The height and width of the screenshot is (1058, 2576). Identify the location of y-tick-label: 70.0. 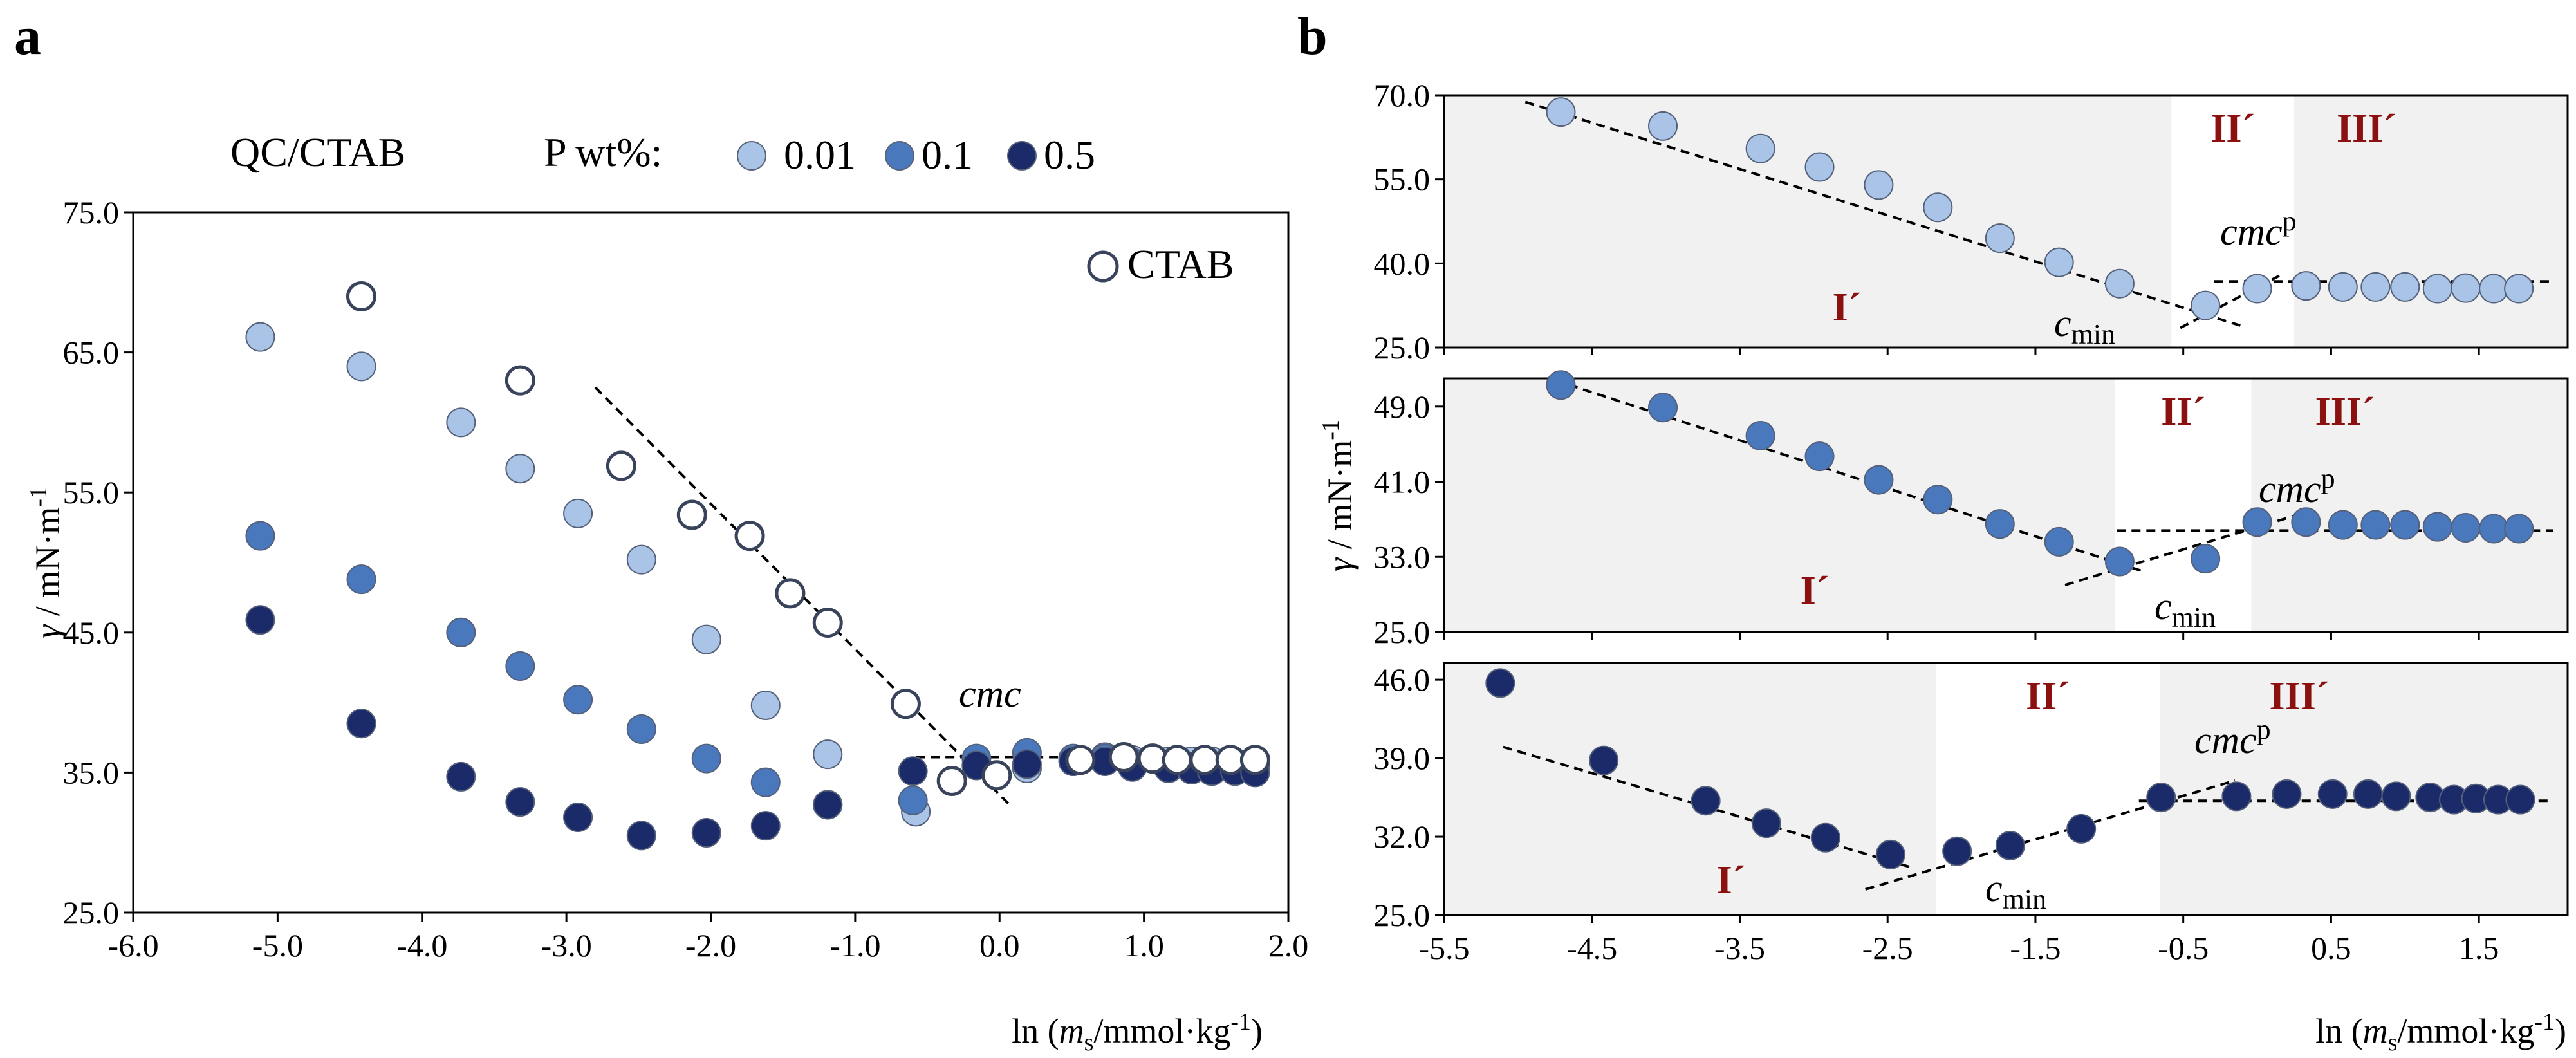
(1402, 95).